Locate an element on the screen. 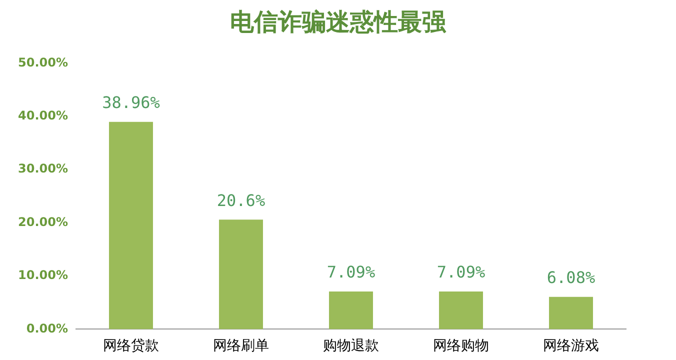  y-tick-label: 20.00% is located at coordinates (43, 221).